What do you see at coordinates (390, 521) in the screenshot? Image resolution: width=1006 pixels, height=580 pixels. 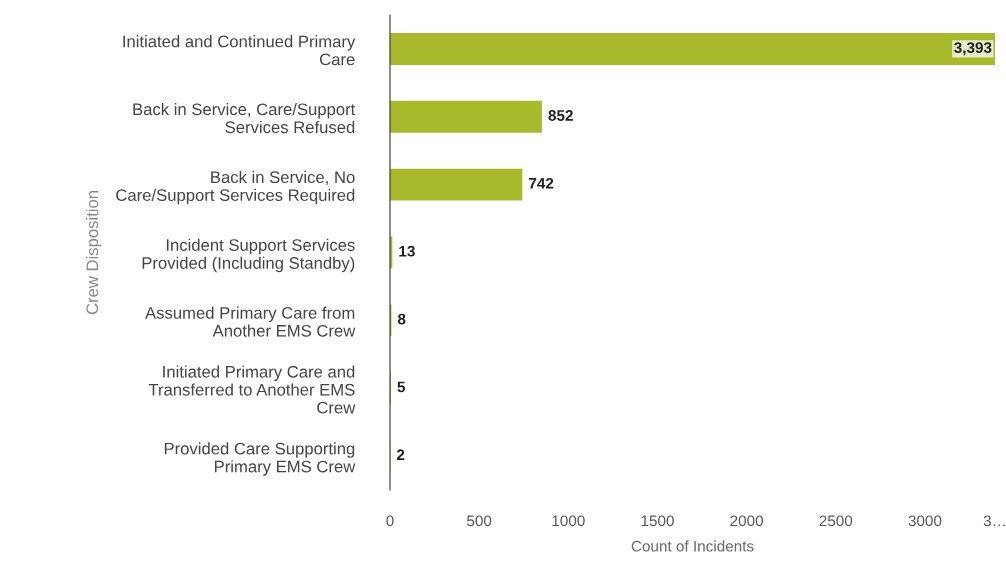 I see `x-tick-label: 0` at bounding box center [390, 521].